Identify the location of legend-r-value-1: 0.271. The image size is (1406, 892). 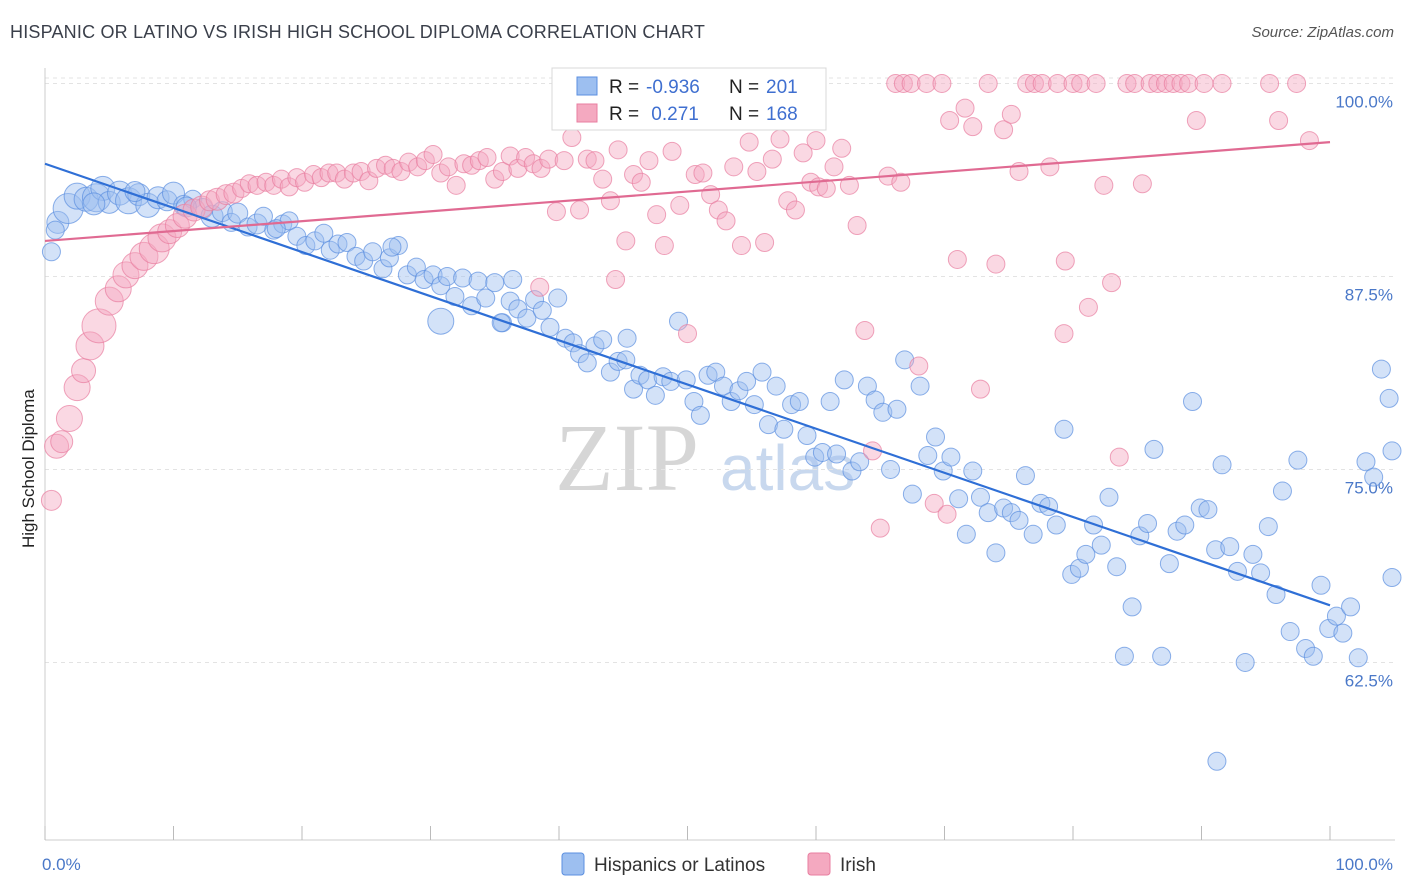
(672, 114).